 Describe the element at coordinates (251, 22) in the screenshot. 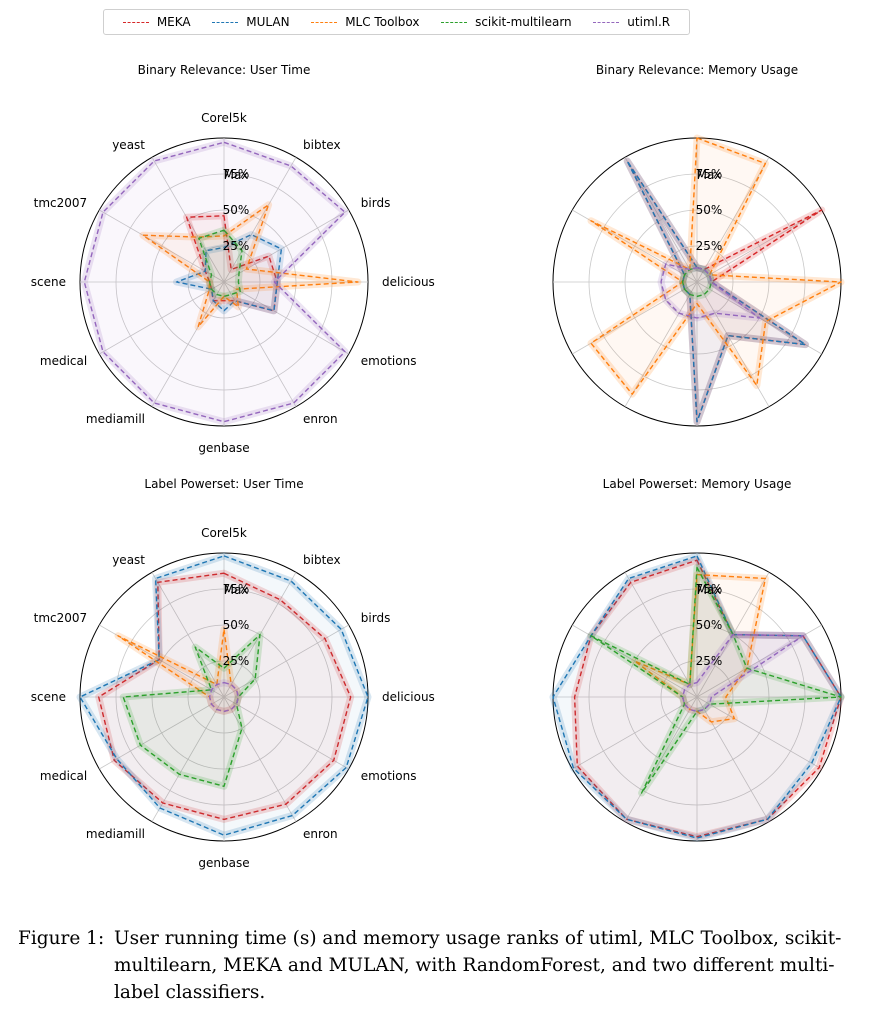

I see `legend-item: MULAN` at that location.